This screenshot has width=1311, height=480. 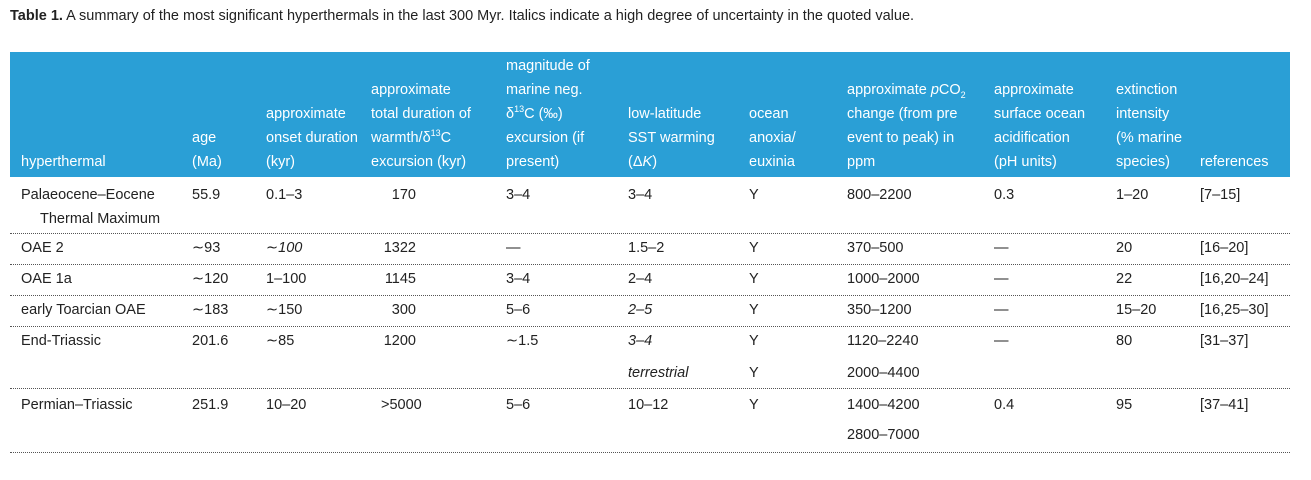 I want to click on cell-sst: 10–12, so click(x=648, y=405).